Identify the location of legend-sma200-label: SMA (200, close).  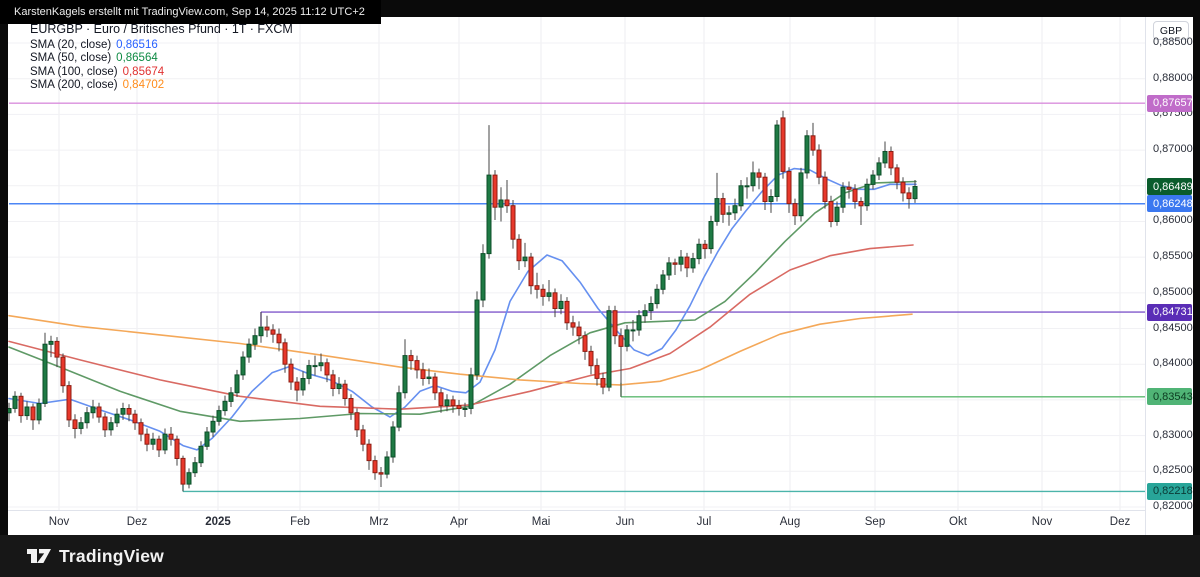
(74, 85).